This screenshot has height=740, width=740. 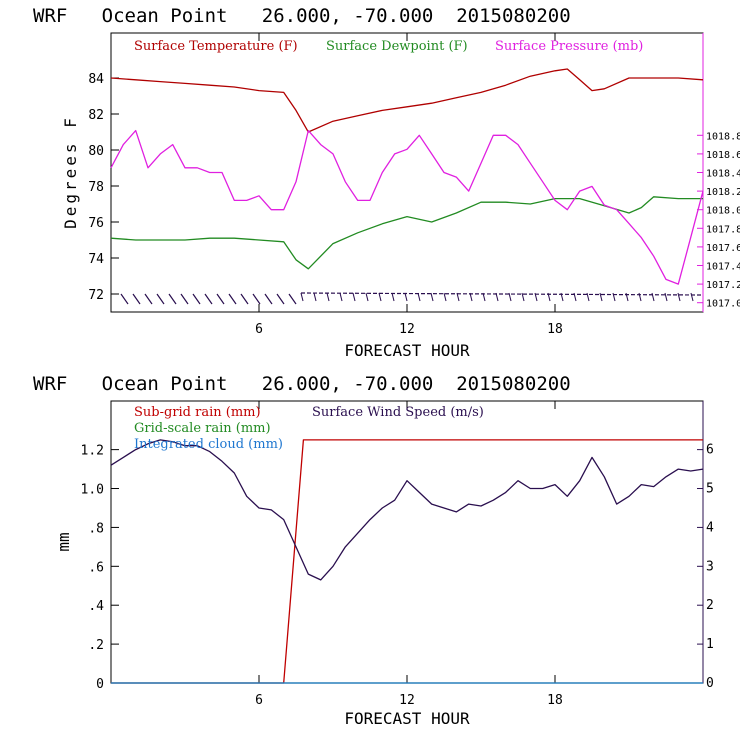 I want to click on top-y2-tick-label: 1018.6, so click(x=723, y=155).